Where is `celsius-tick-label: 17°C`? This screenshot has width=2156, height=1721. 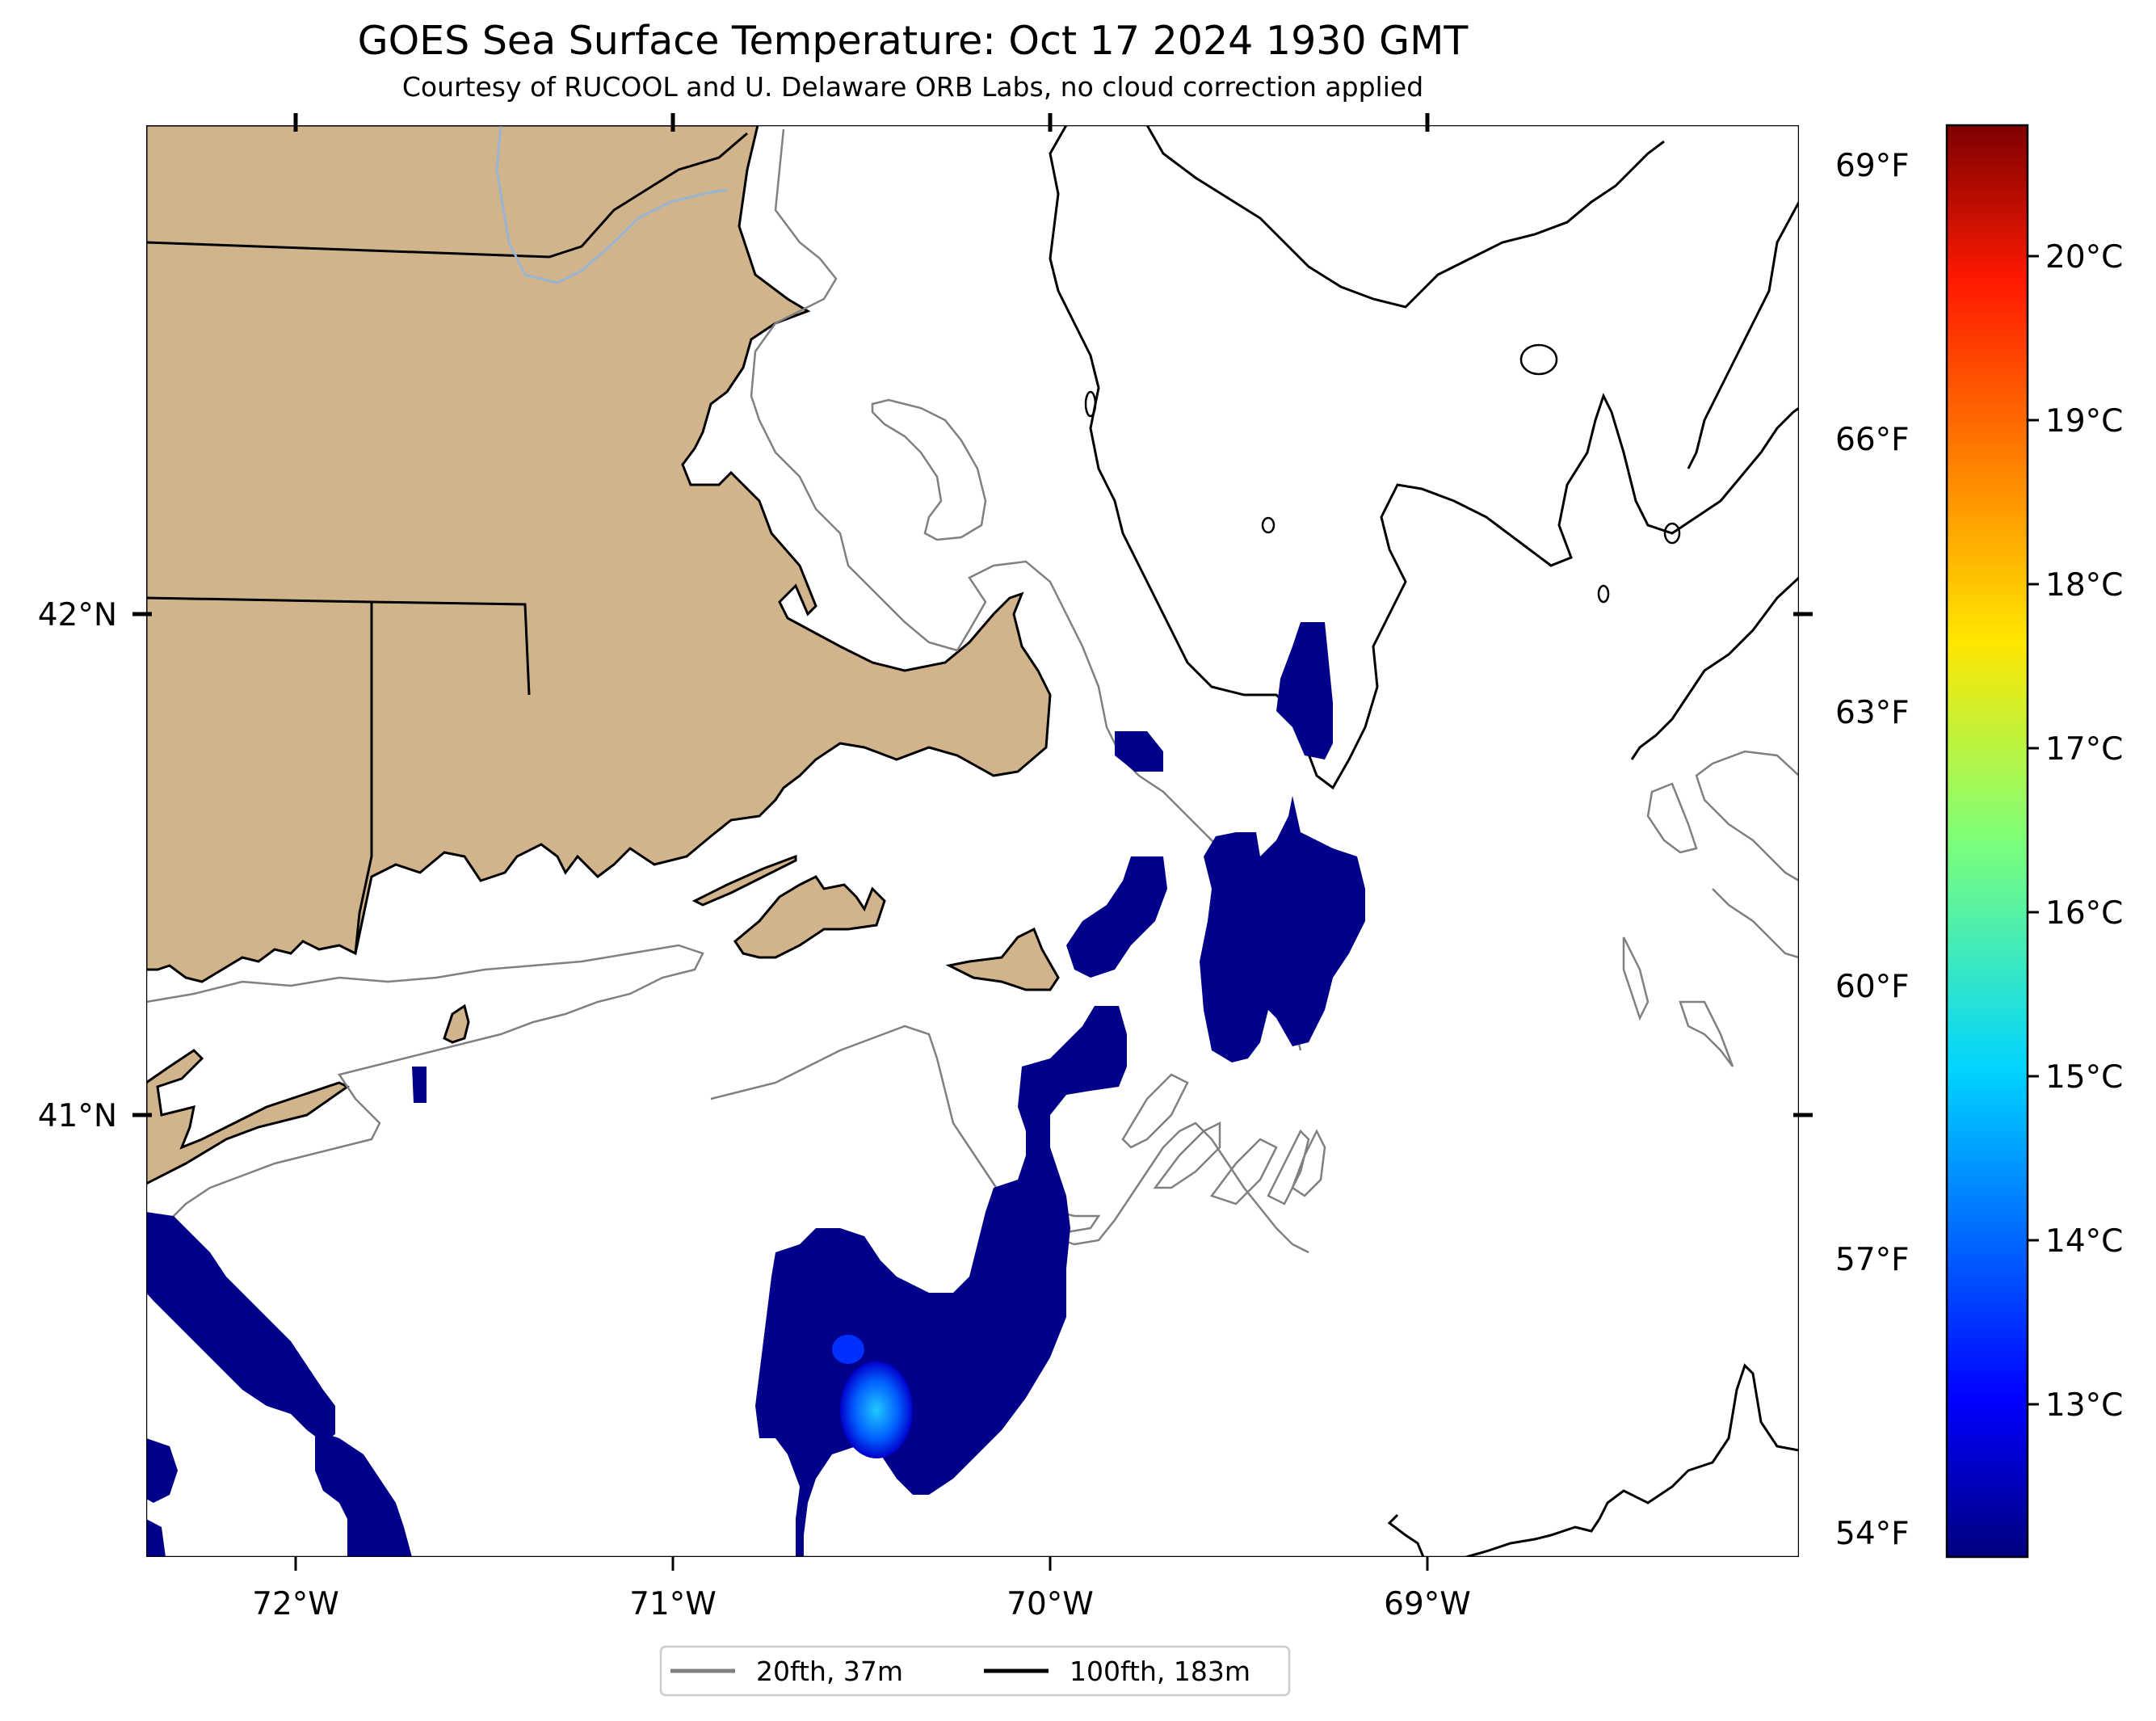 celsius-tick-label: 17°C is located at coordinates (2084, 749).